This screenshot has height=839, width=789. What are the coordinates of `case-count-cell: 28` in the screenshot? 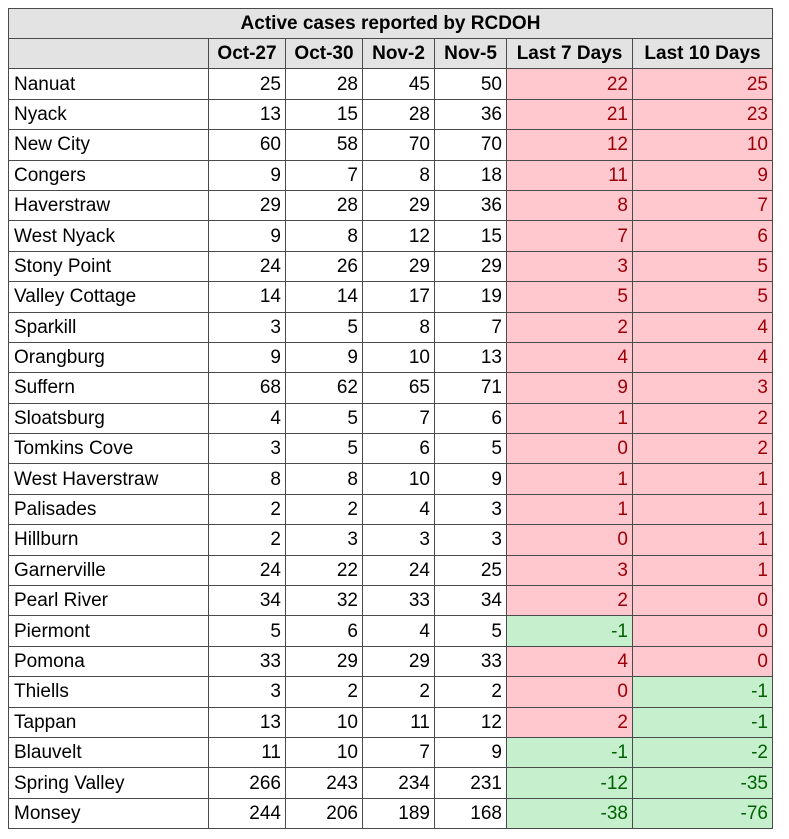 It's located at (398, 114).